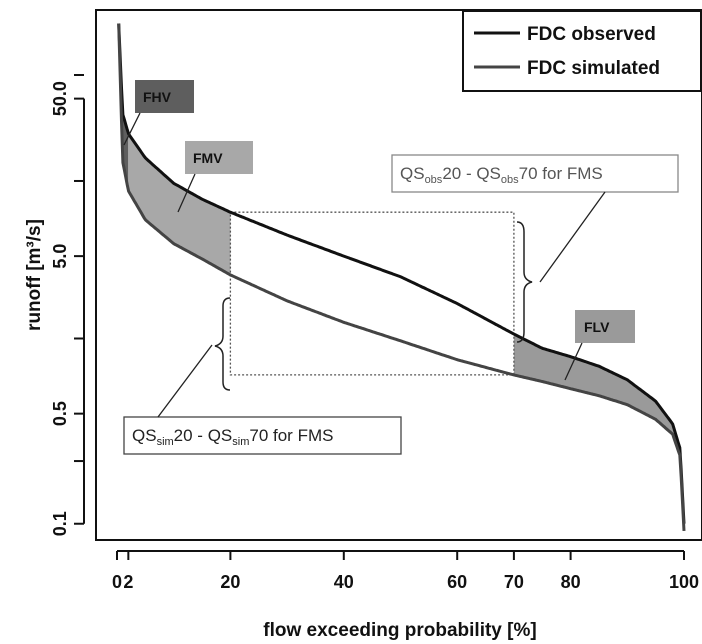 The height and width of the screenshot is (644, 702). I want to click on qs-sim-pointer, so click(185, 381).